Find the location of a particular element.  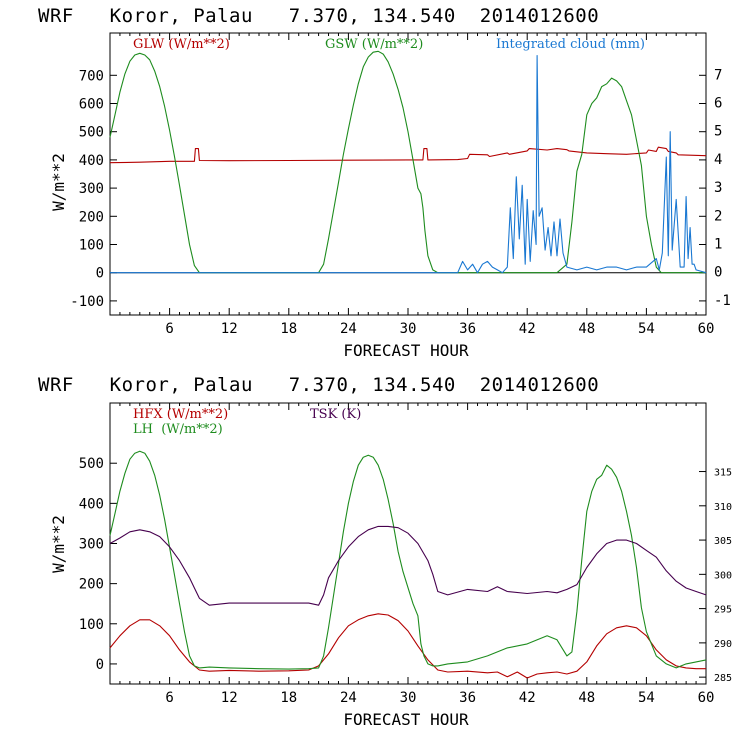

y2-tick-label: 4 is located at coordinates (718, 160).